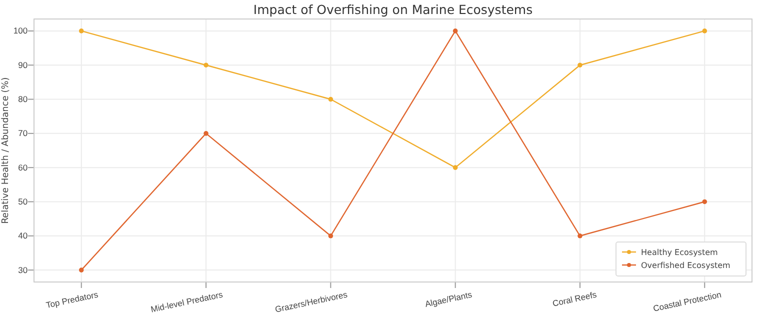  Describe the element at coordinates (23, 235) in the screenshot. I see `y-tick-label: 40` at that location.